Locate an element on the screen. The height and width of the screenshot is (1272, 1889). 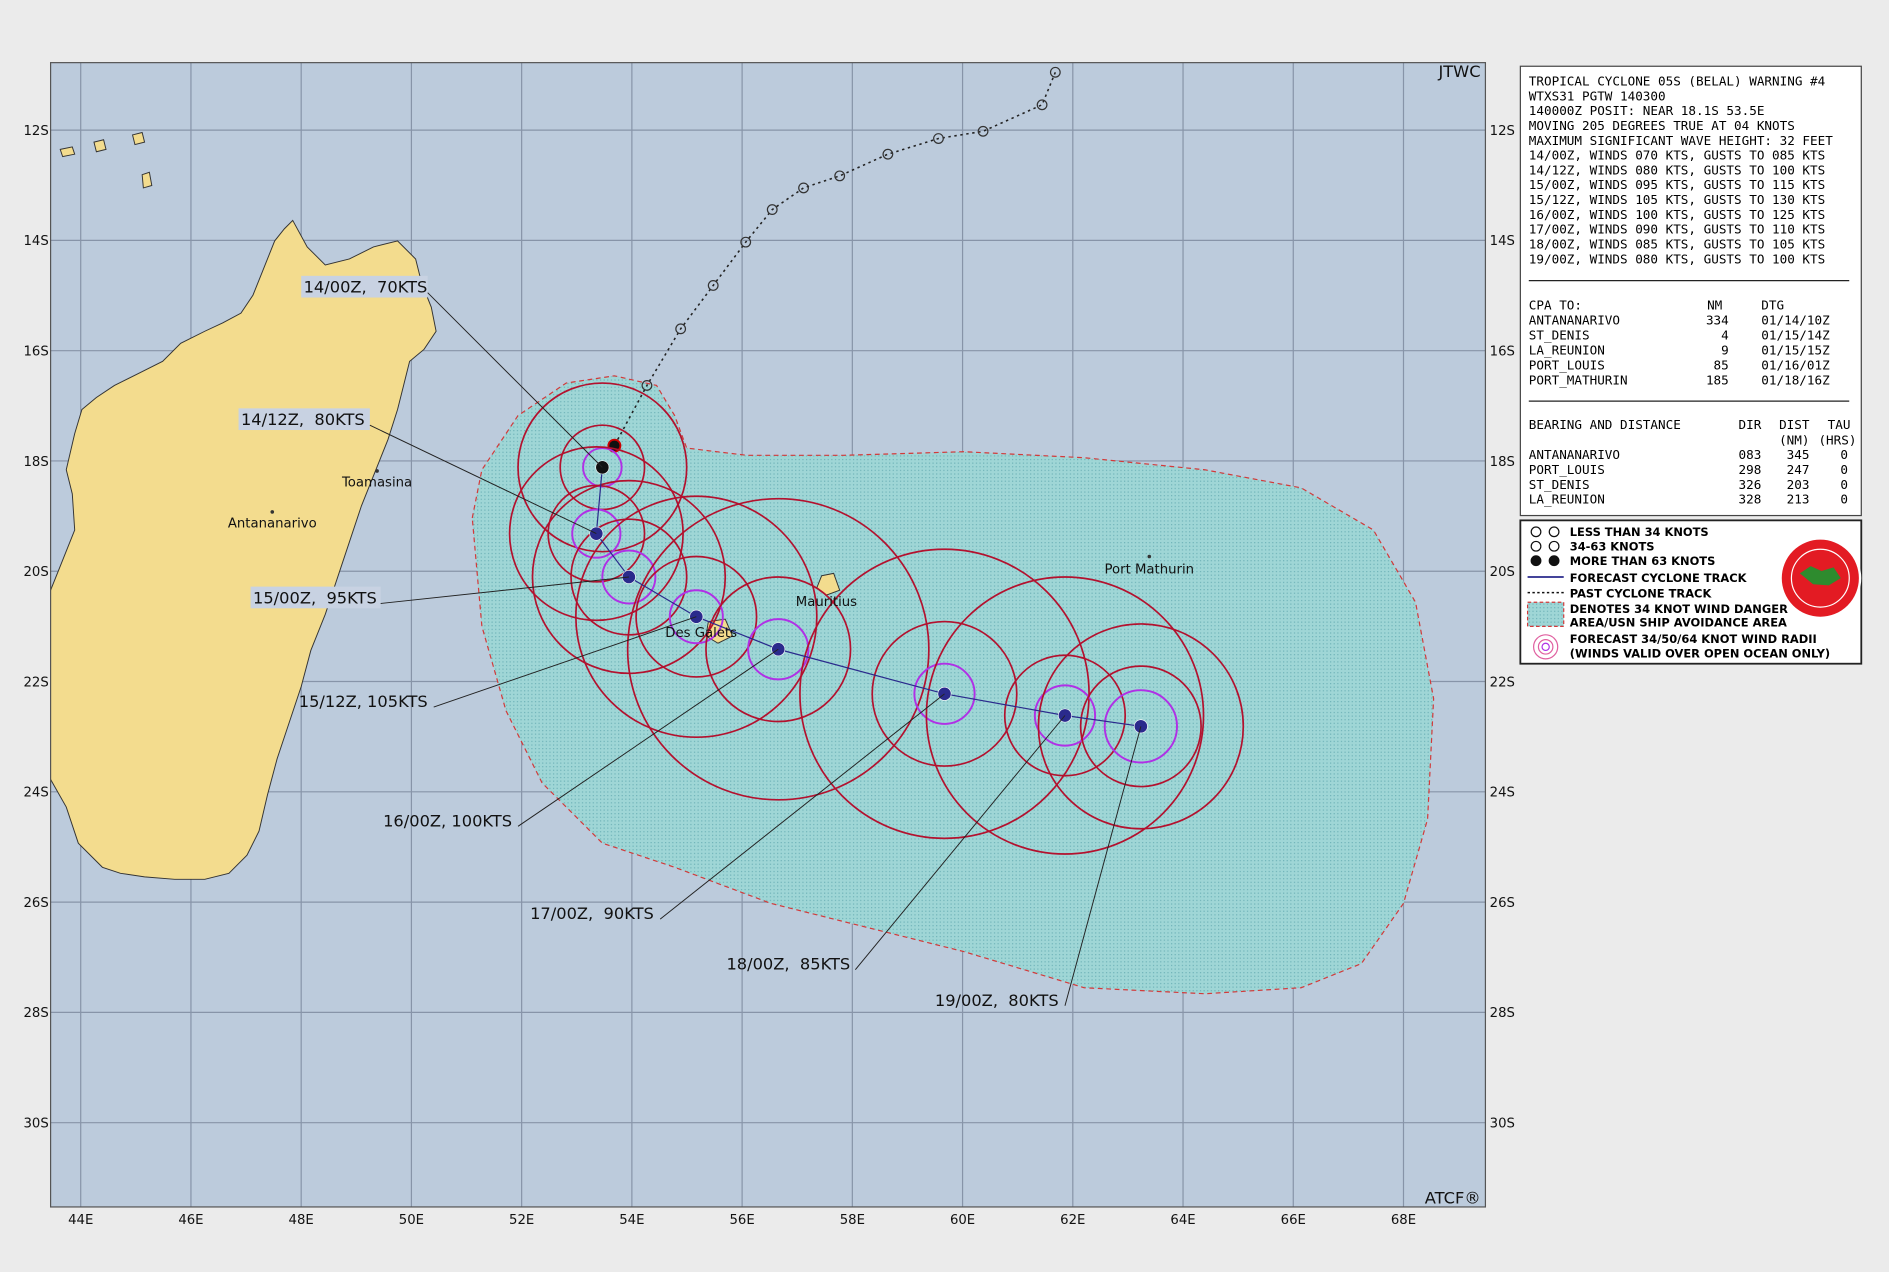
lon-label: 62E is located at coordinates (1072, 1220).